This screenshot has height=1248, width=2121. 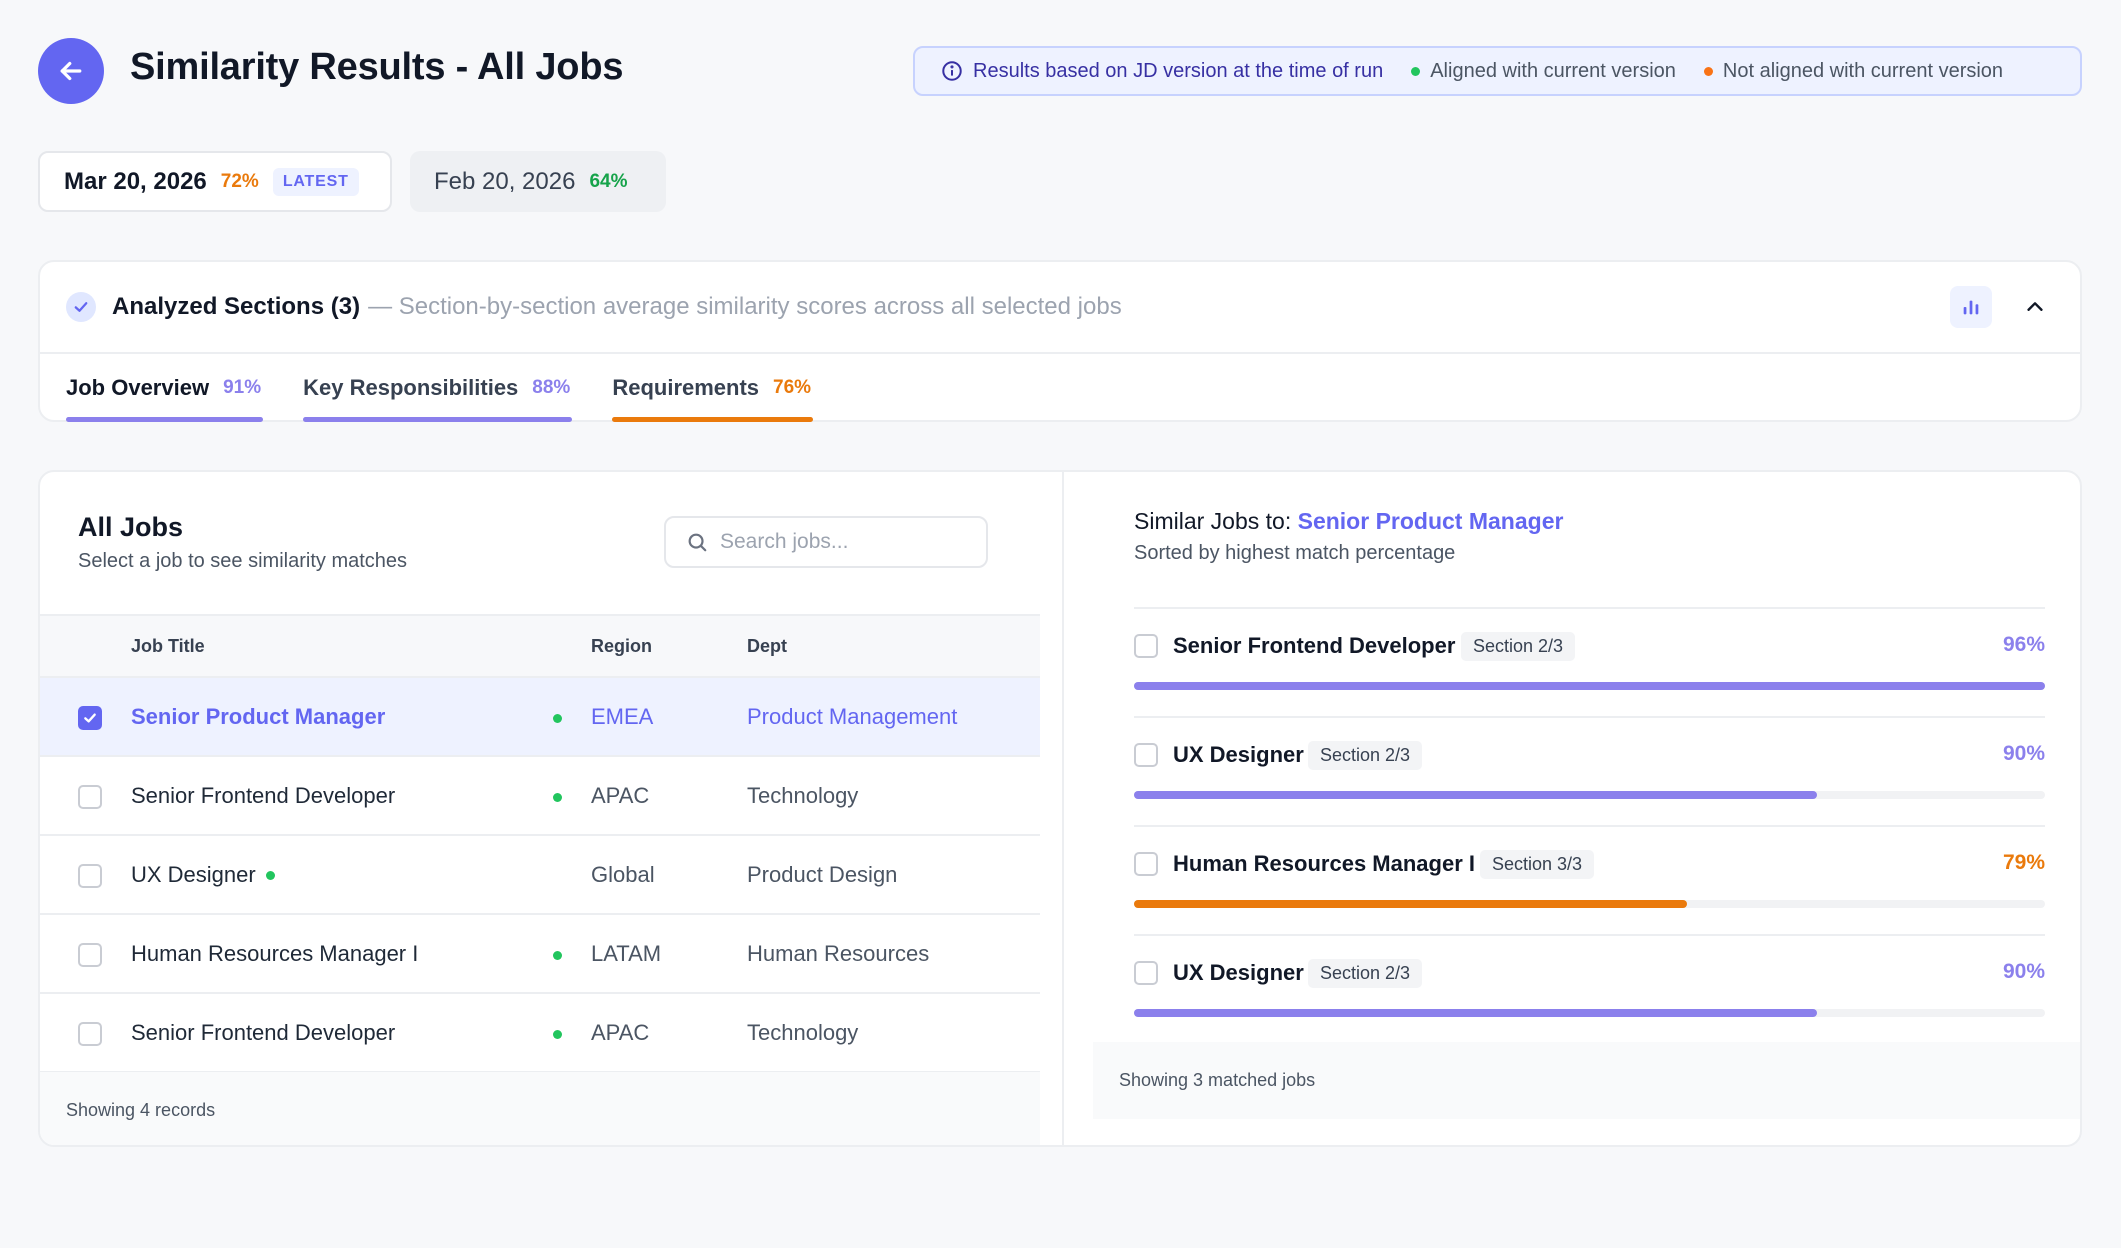 I want to click on similar-jobs-target: Senior Product Manager, so click(x=1430, y=521).